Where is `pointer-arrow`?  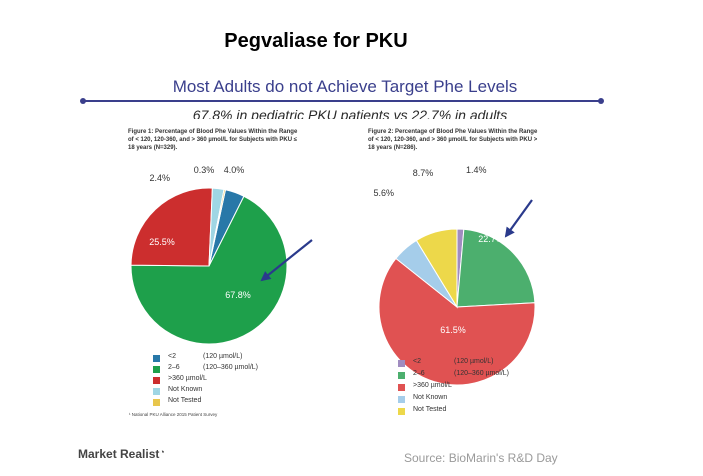
pointer-arrow is located at coordinates (287, 260).